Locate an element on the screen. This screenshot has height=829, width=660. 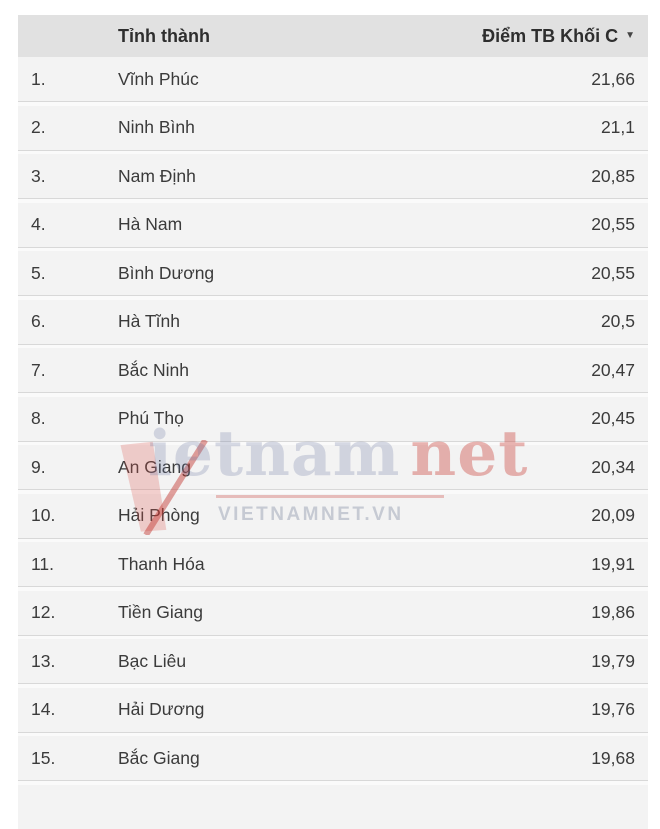
sort-desc-icon: ▼ is located at coordinates (630, 35).